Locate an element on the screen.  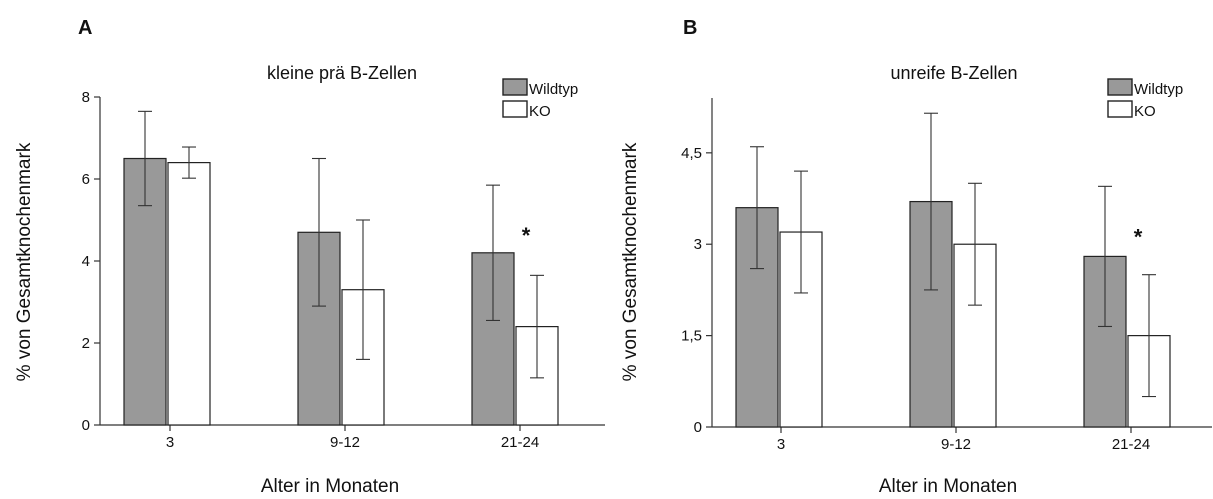
bar-ko is located at coordinates (189, 294).